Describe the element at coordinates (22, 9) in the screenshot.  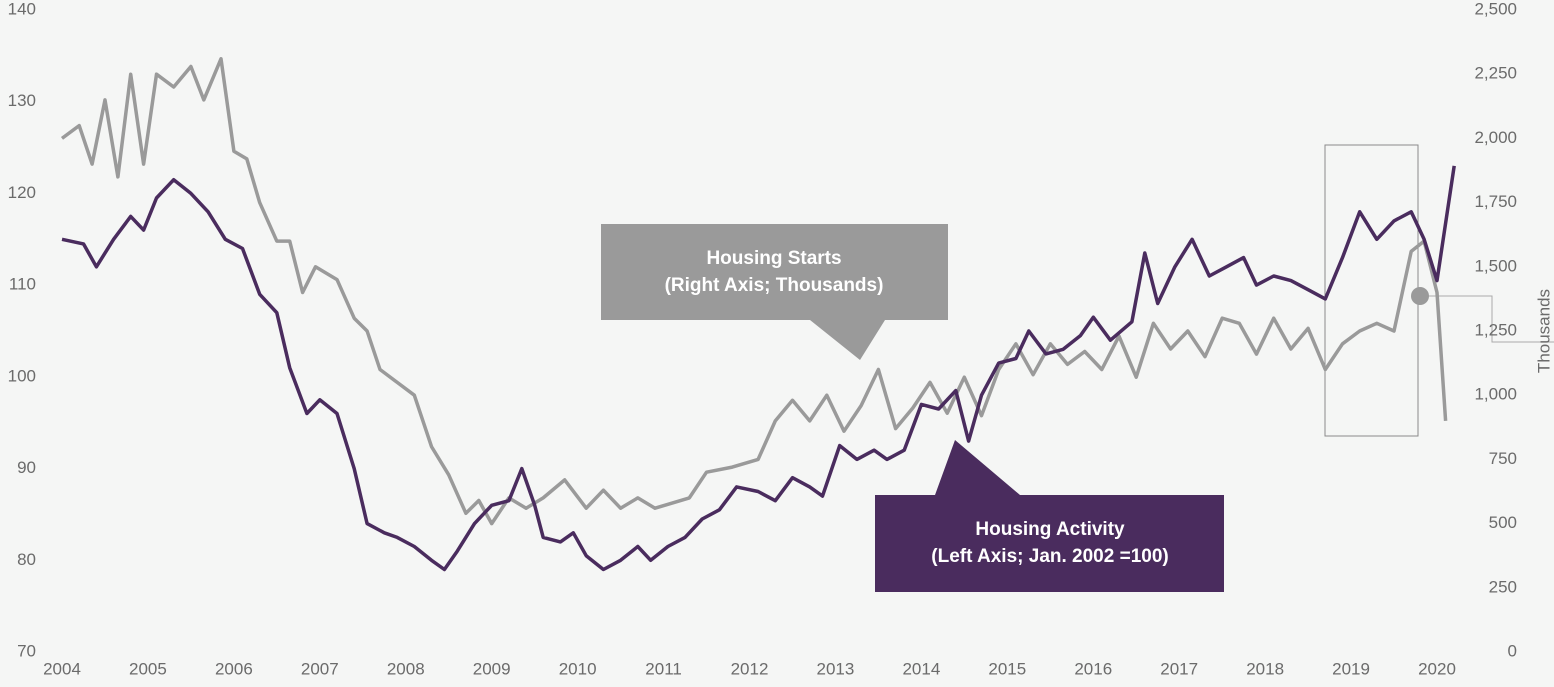
I see `y-tick-label: 140` at that location.